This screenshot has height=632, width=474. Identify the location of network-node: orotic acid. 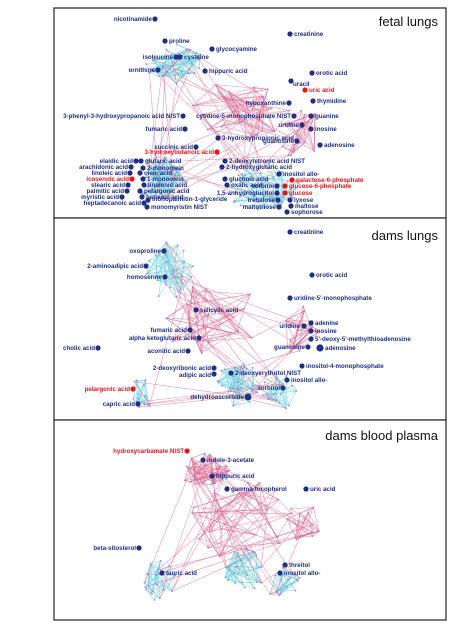
(328, 275).